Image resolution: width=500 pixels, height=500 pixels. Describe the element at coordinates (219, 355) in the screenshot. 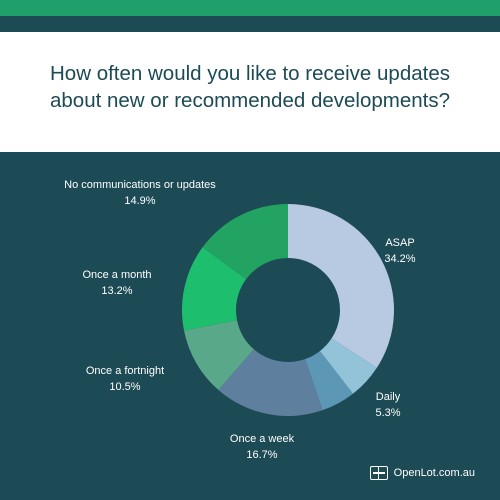

I see `slice-once-a-fortnight` at that location.